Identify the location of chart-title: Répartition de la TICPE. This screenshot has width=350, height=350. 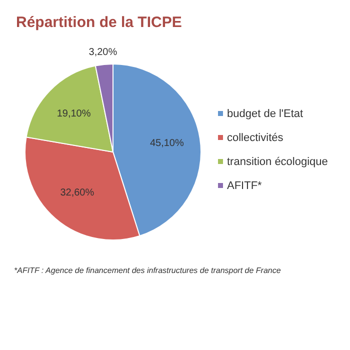
(99, 23).